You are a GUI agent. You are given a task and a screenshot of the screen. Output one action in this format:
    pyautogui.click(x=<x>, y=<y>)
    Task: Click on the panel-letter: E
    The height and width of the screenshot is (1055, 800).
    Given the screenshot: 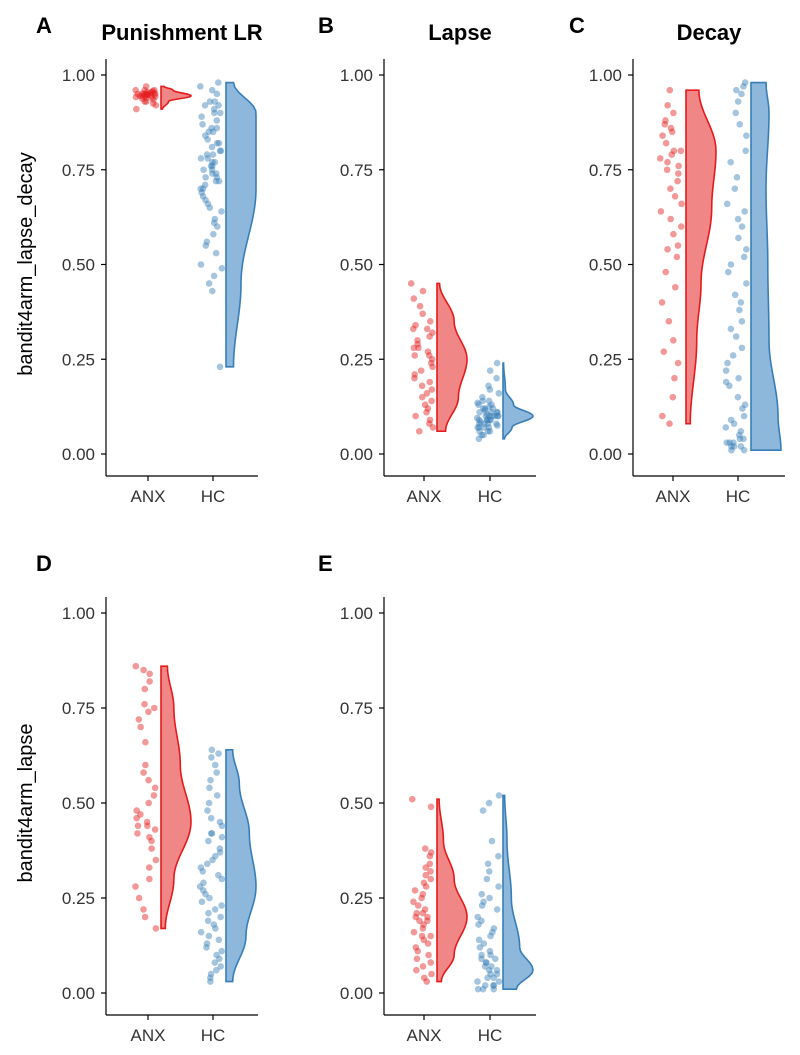 What is the action you would take?
    pyautogui.click(x=325, y=563)
    